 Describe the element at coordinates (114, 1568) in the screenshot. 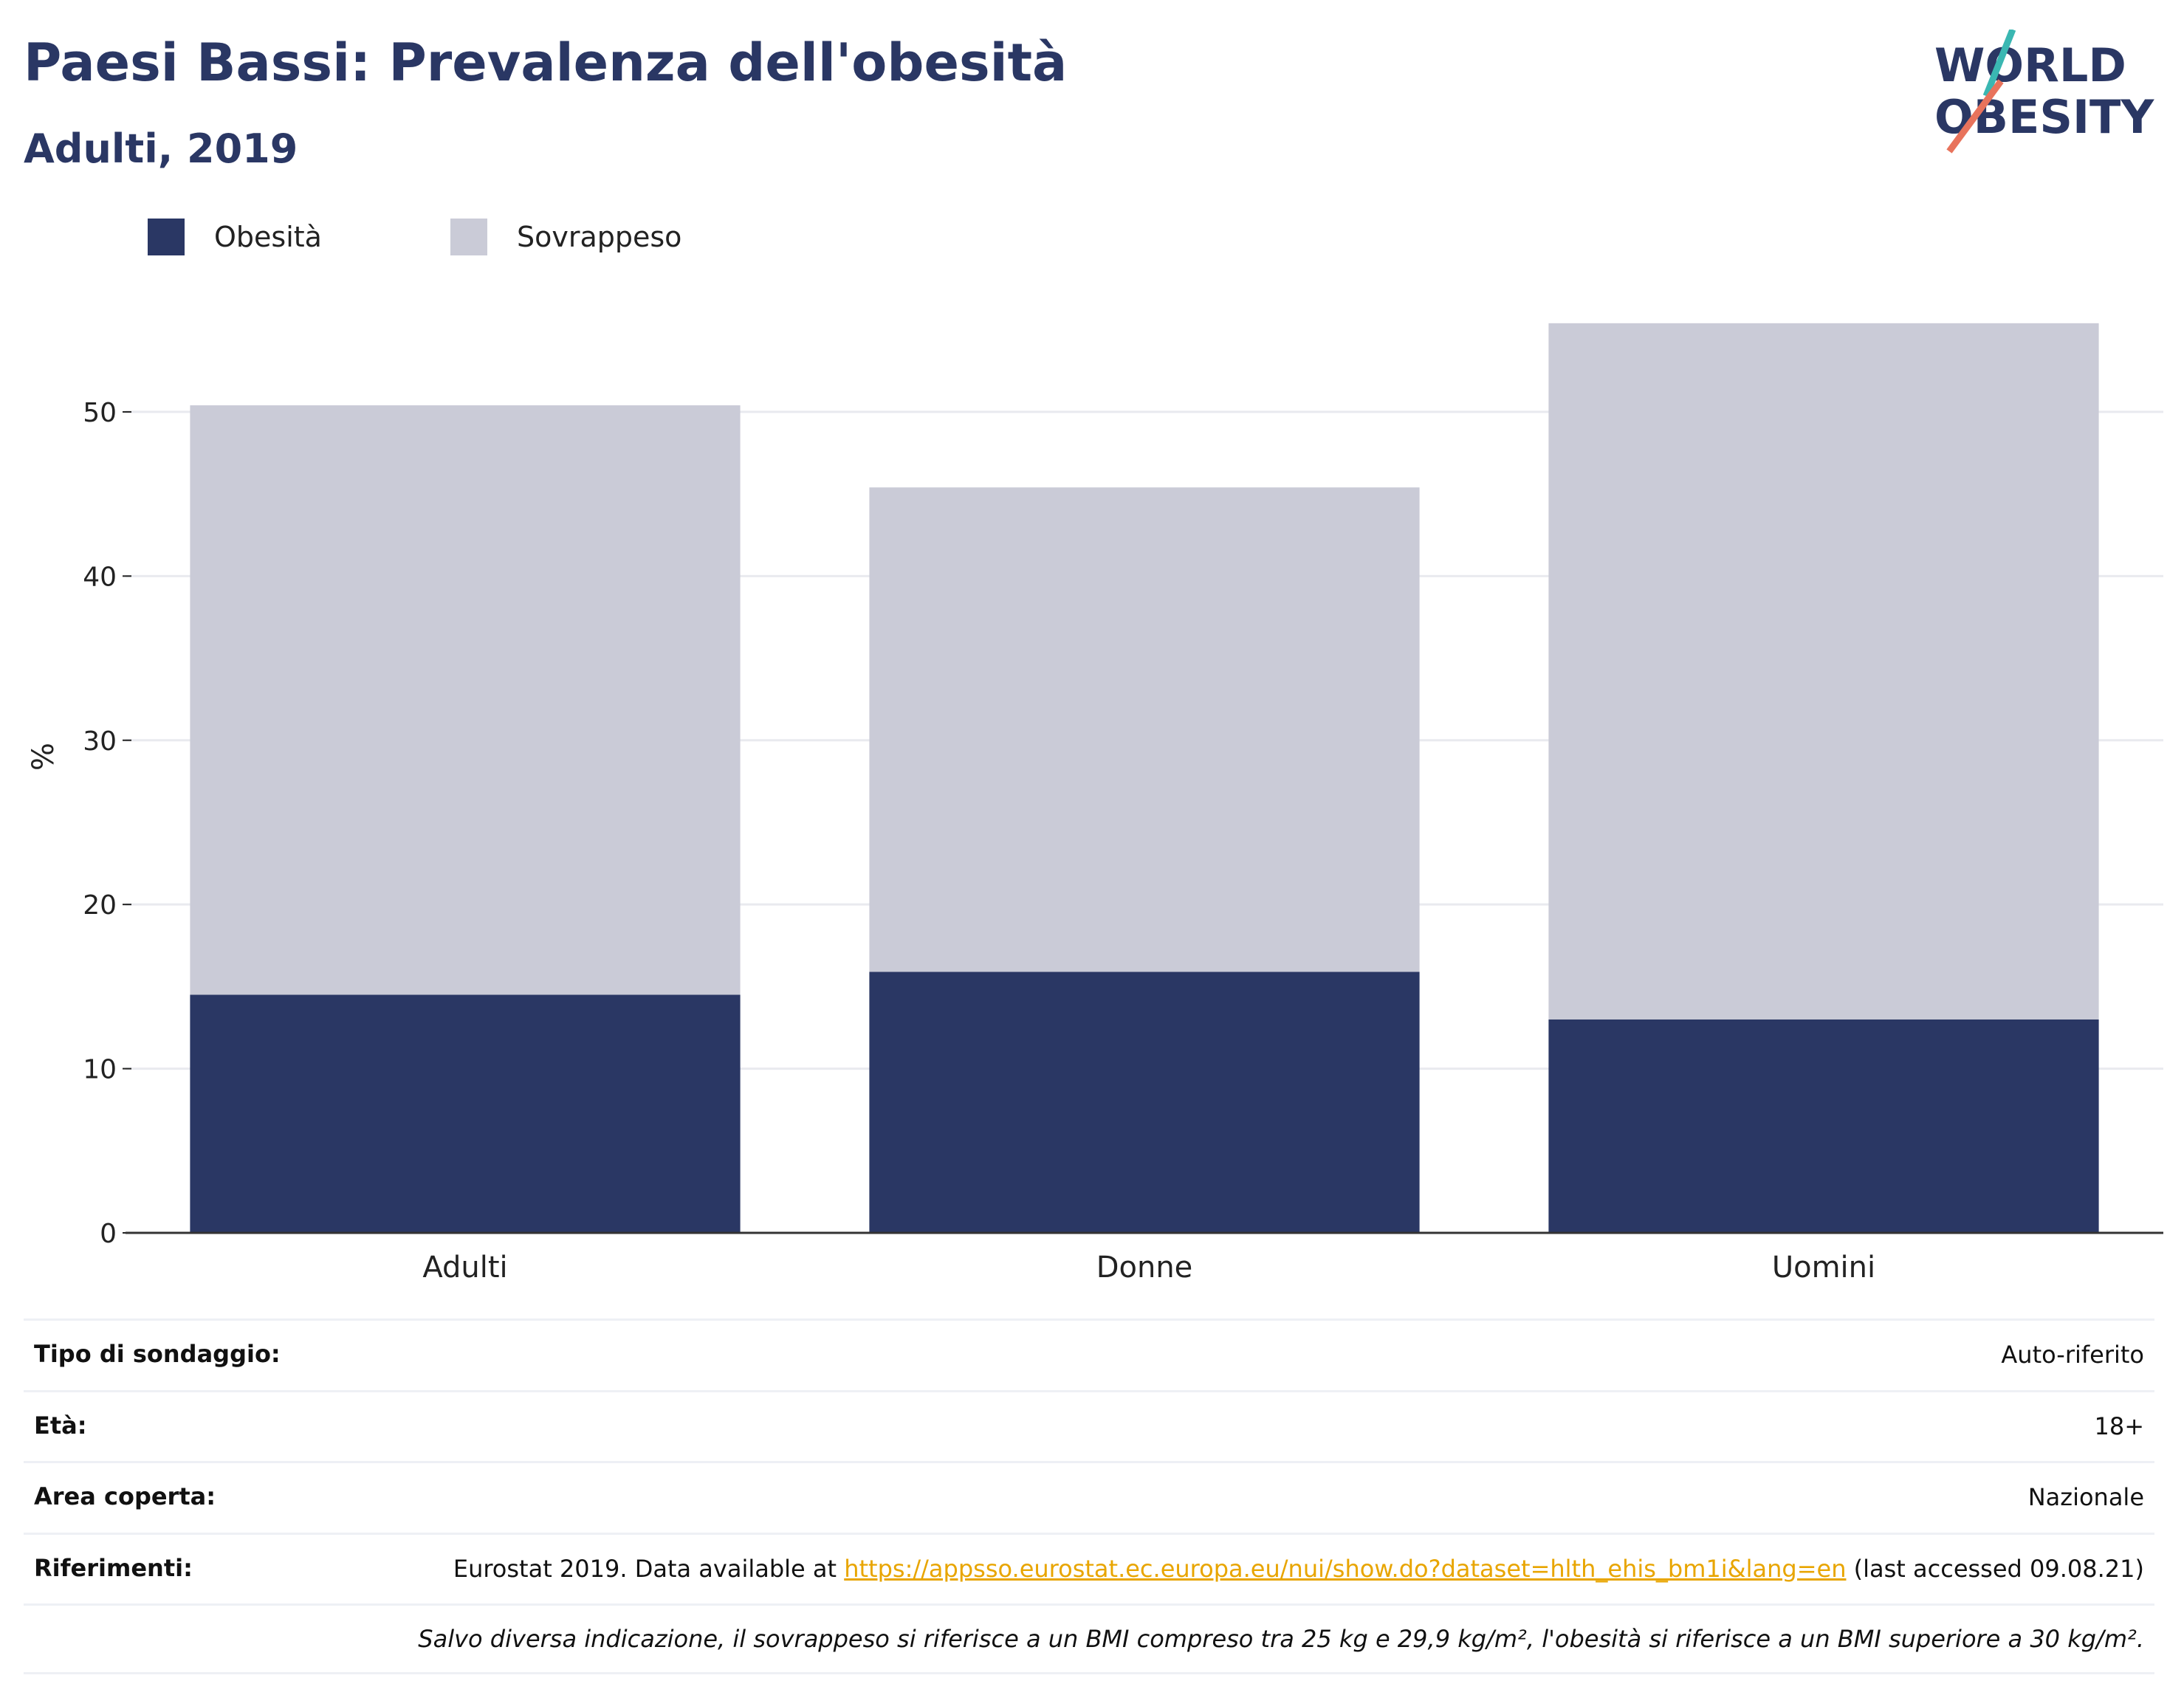

I see `info-key: Riferimenti:` at that location.